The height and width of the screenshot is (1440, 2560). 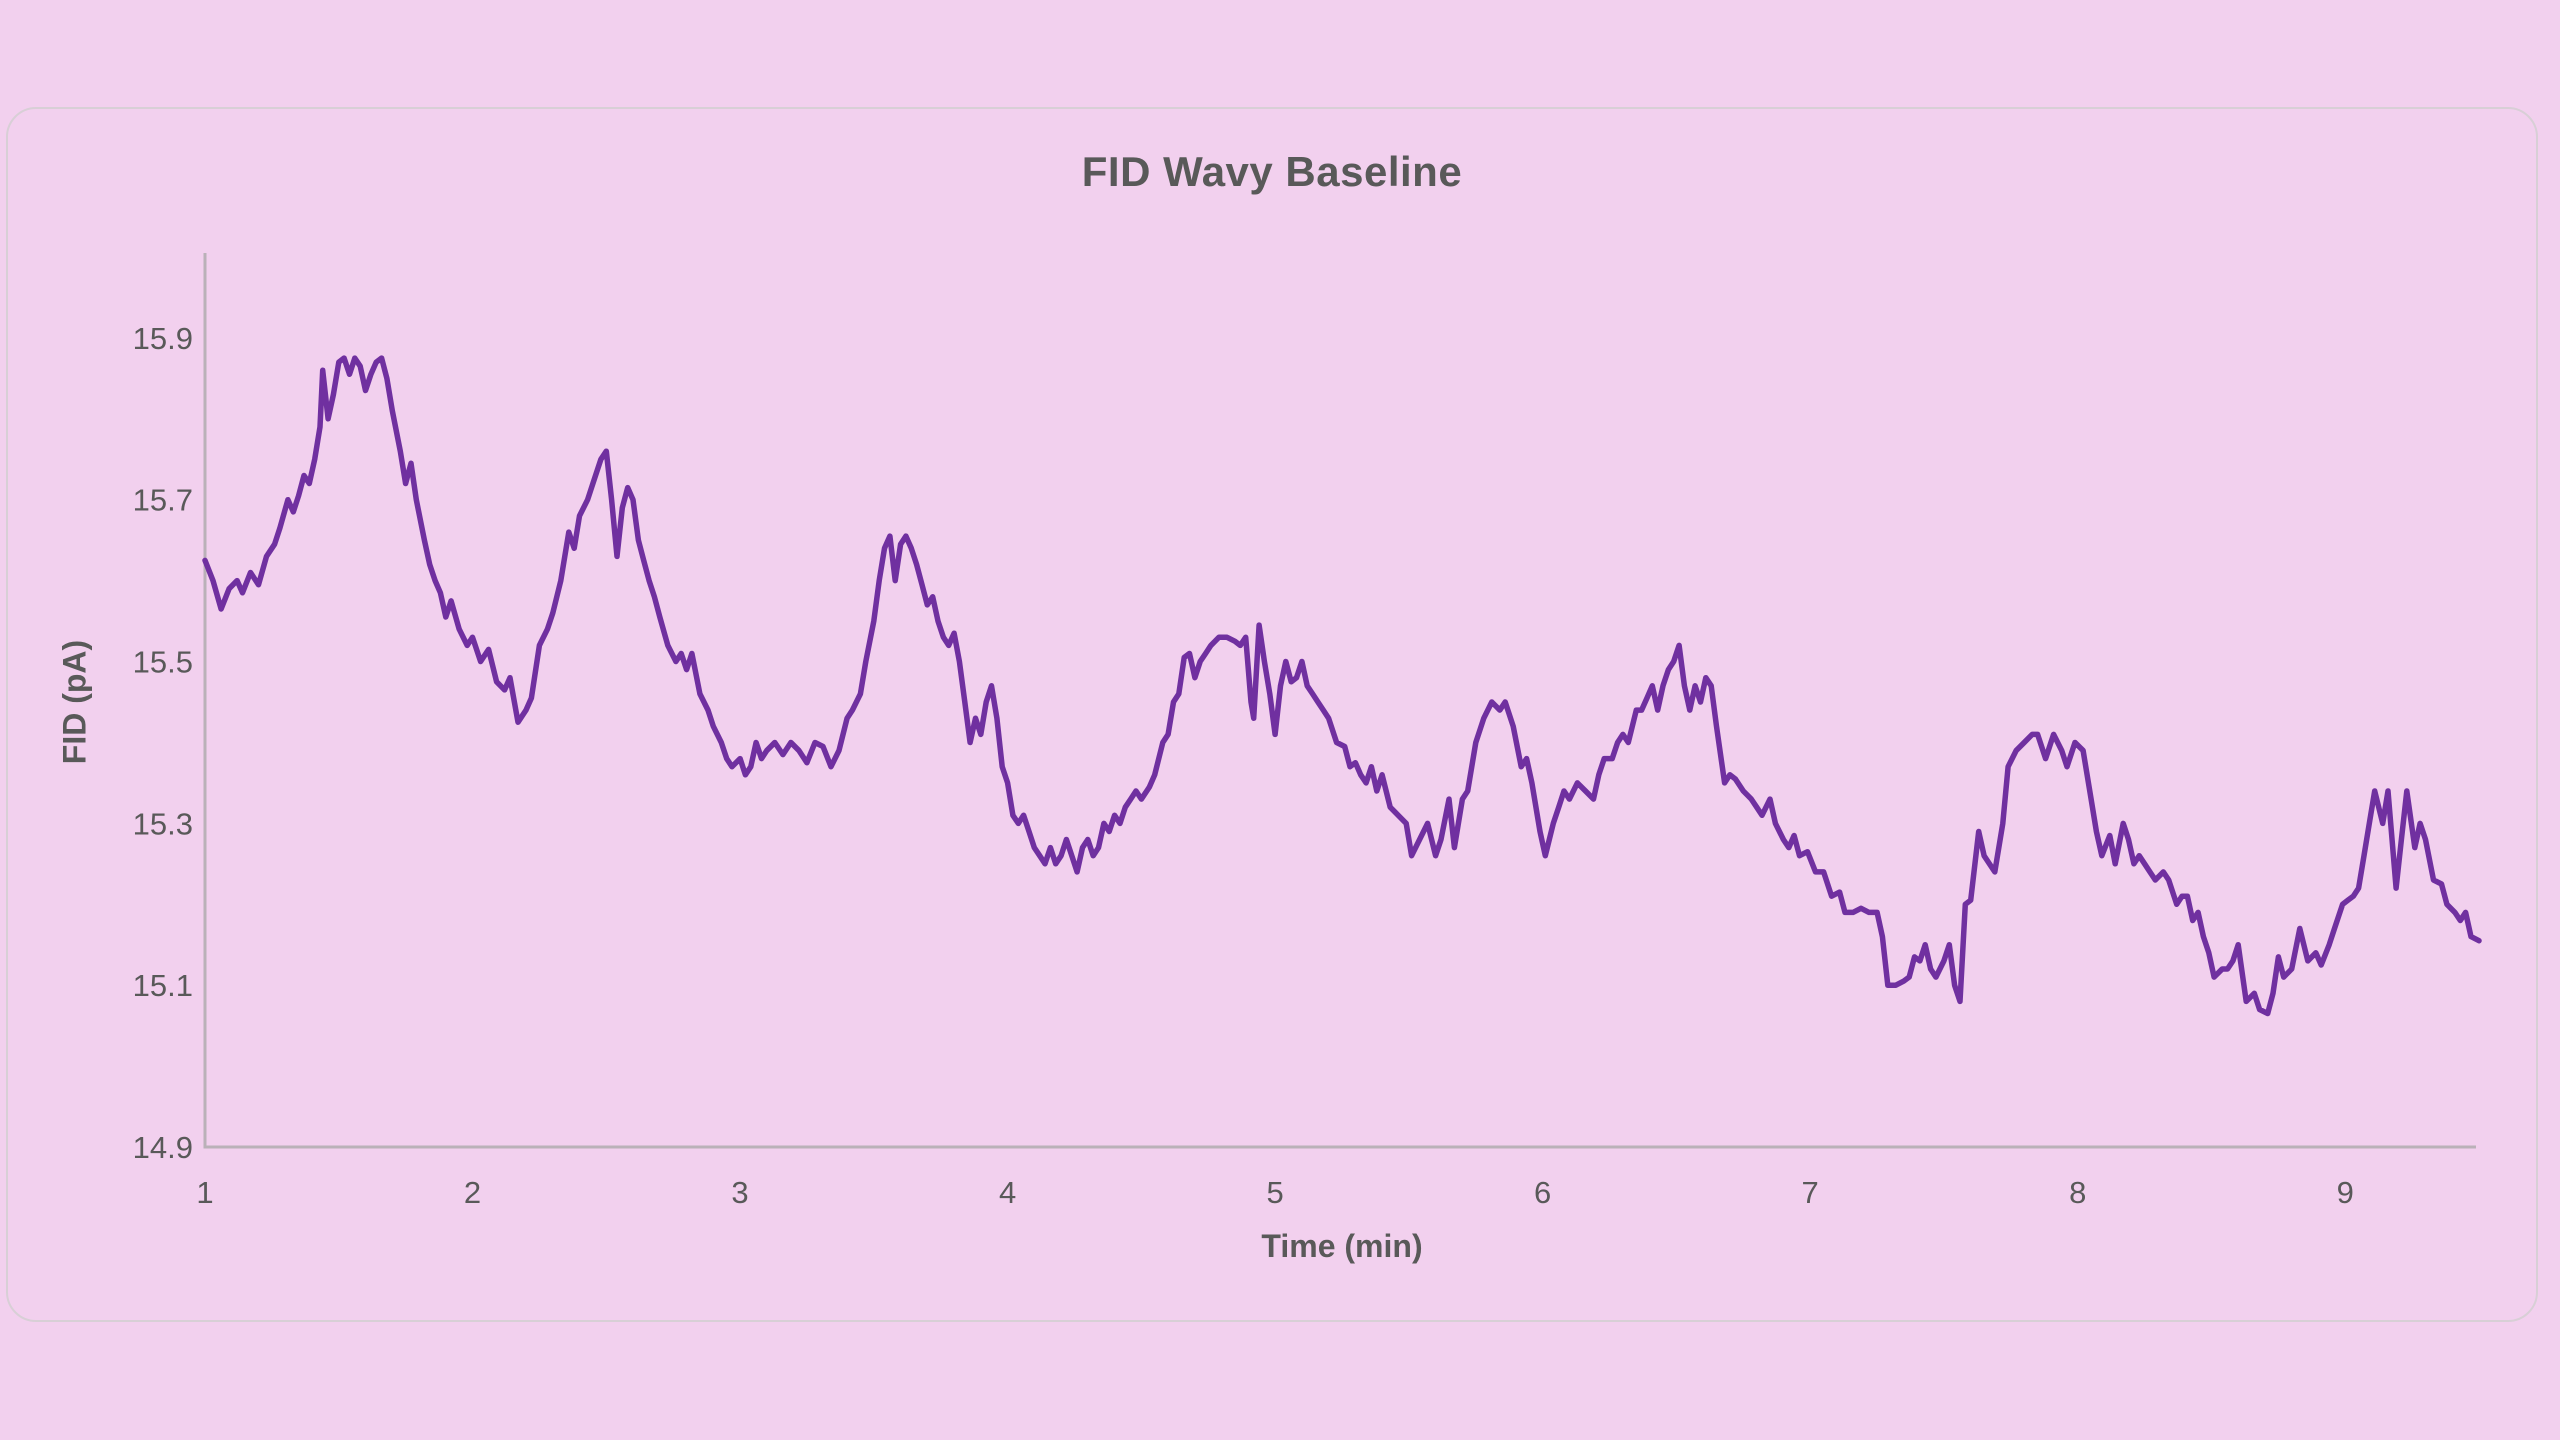 I want to click on x-tick-label: 5, so click(x=1274, y=1192).